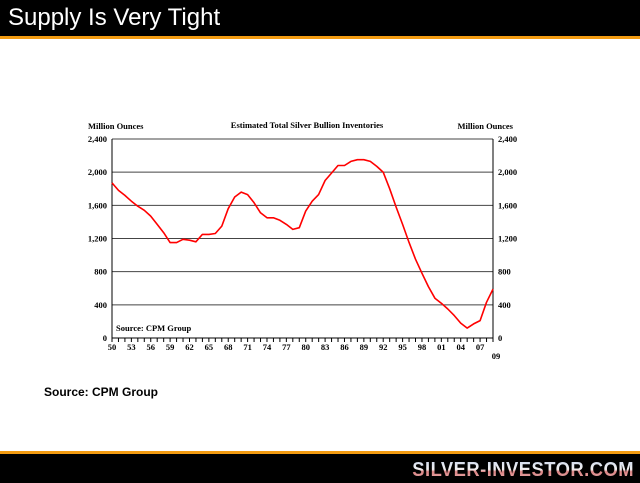 This screenshot has width=640, height=483. I want to click on brand-logo: SILVER-INVESTOR.COM, so click(523, 470).